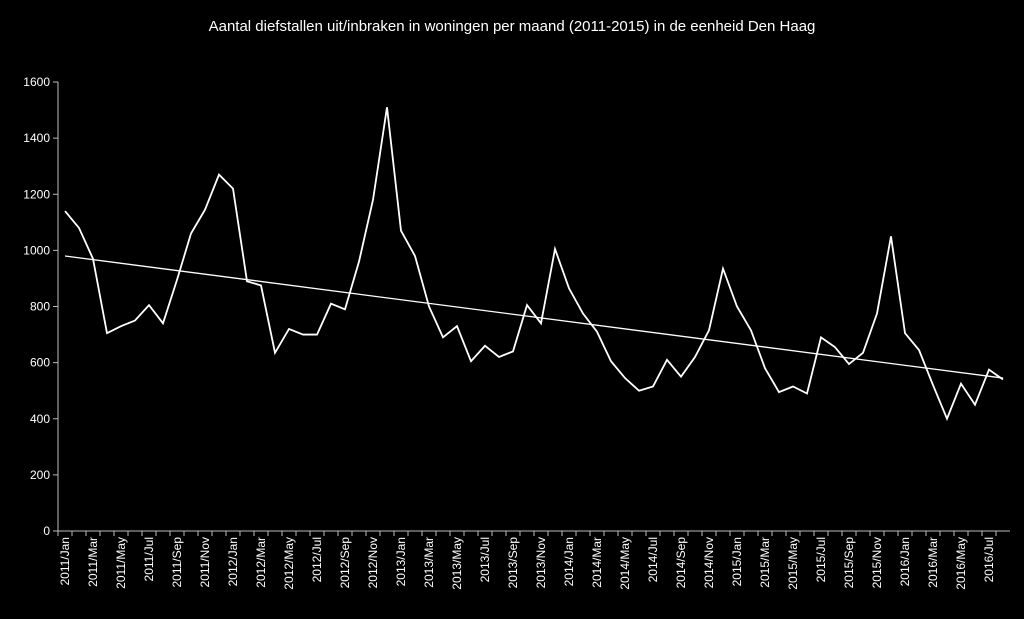  I want to click on x-tick-label: 2011/Nov, so click(205, 562).